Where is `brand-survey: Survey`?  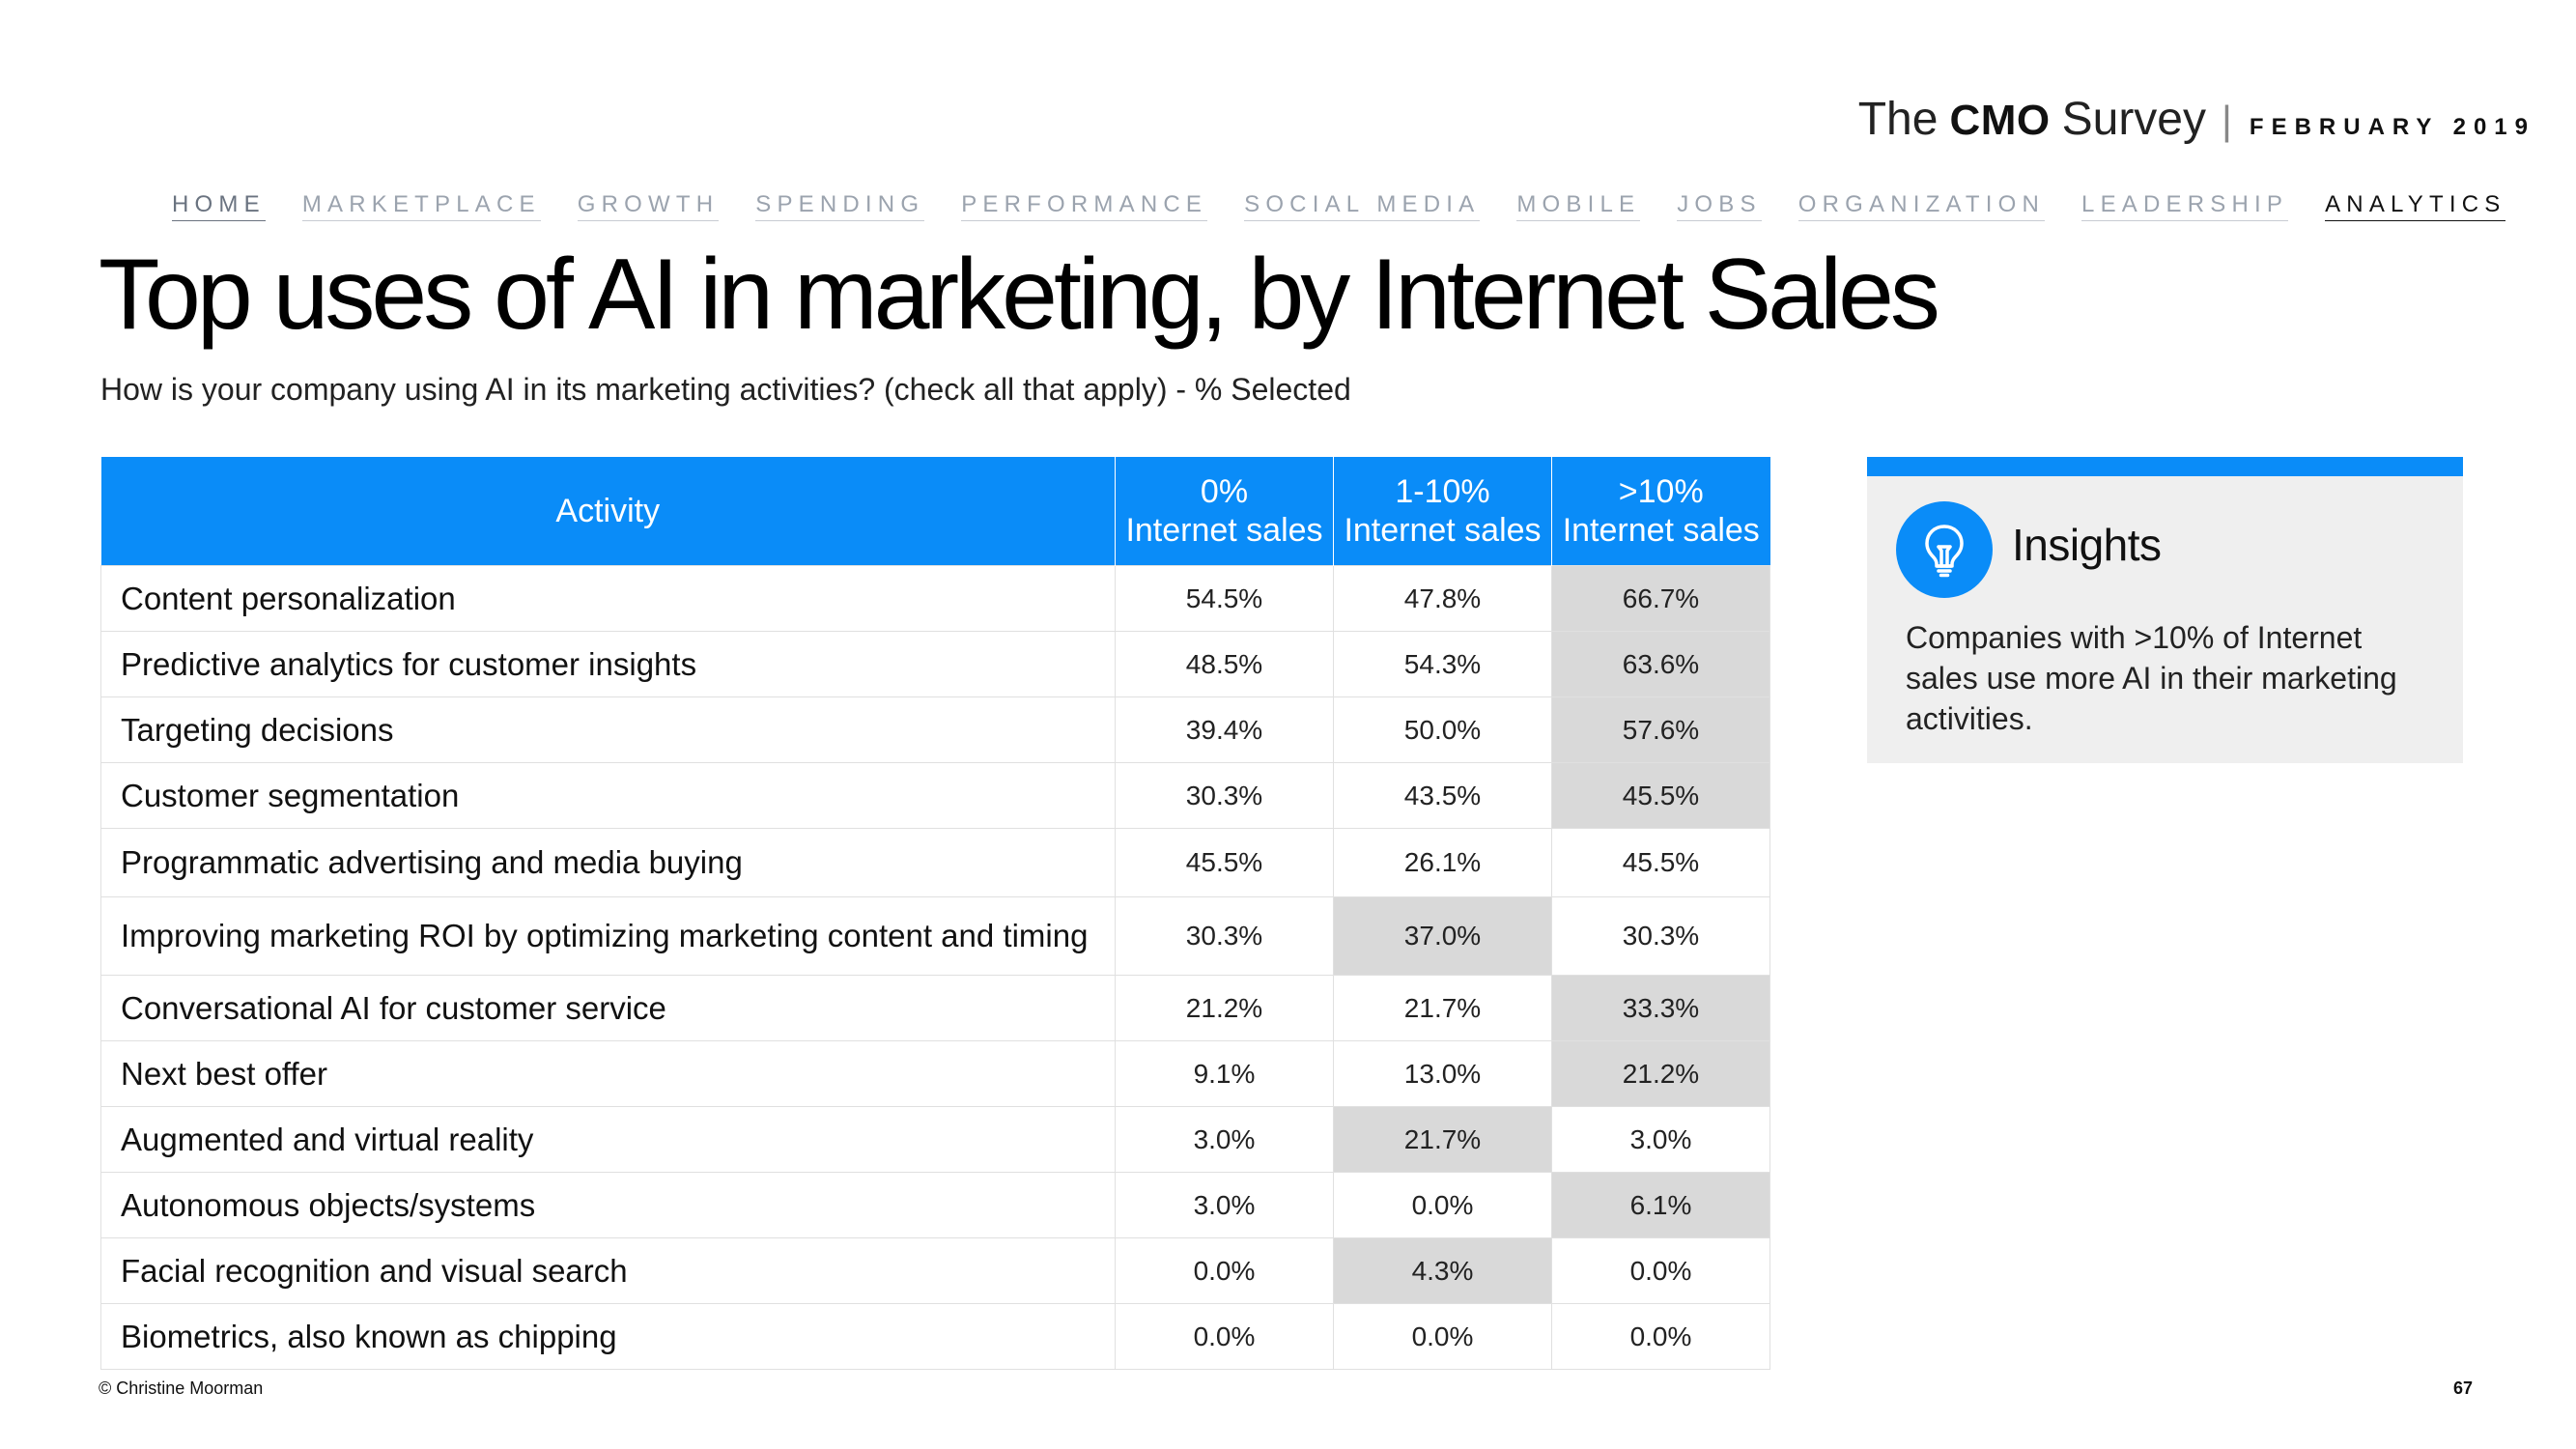 brand-survey: Survey is located at coordinates (2133, 119).